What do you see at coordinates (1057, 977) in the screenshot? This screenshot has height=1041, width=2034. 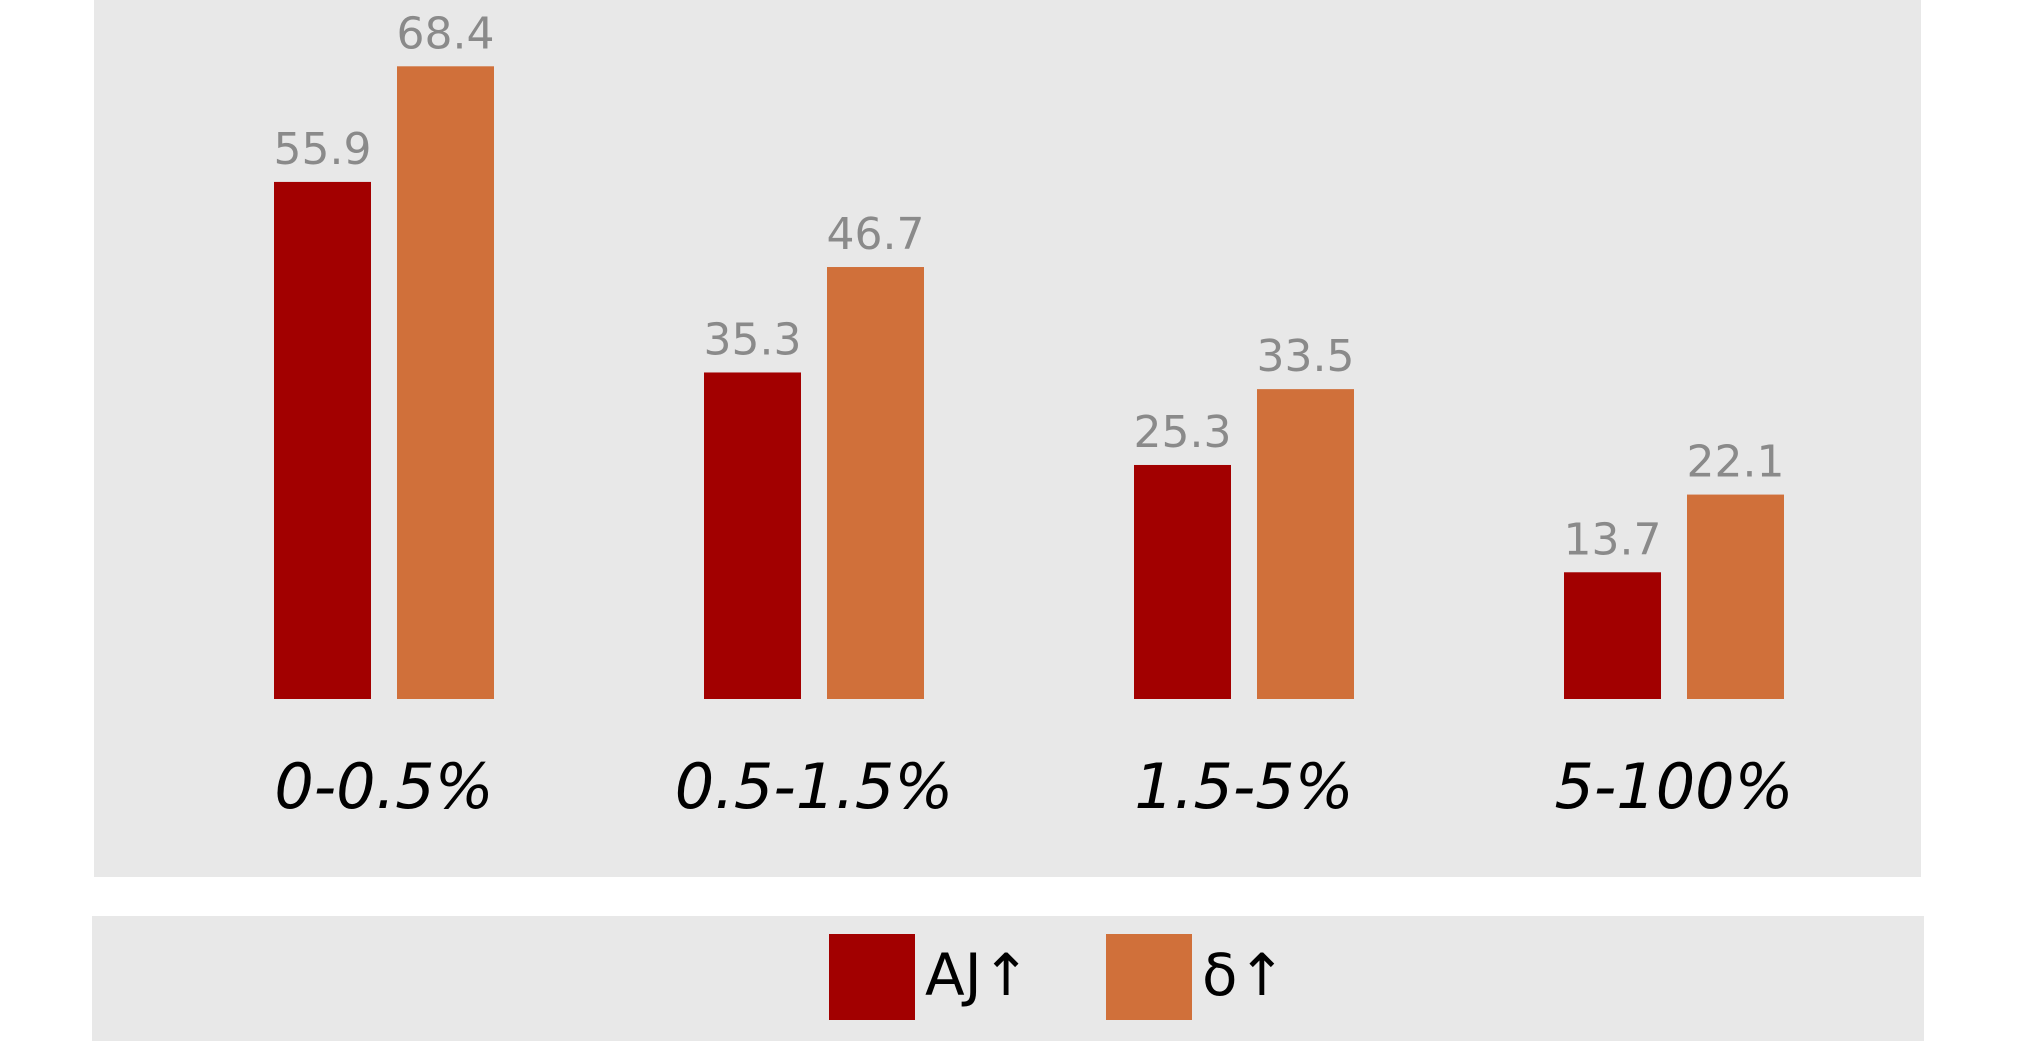 I see `legend: AJ↑ δ↑` at bounding box center [1057, 977].